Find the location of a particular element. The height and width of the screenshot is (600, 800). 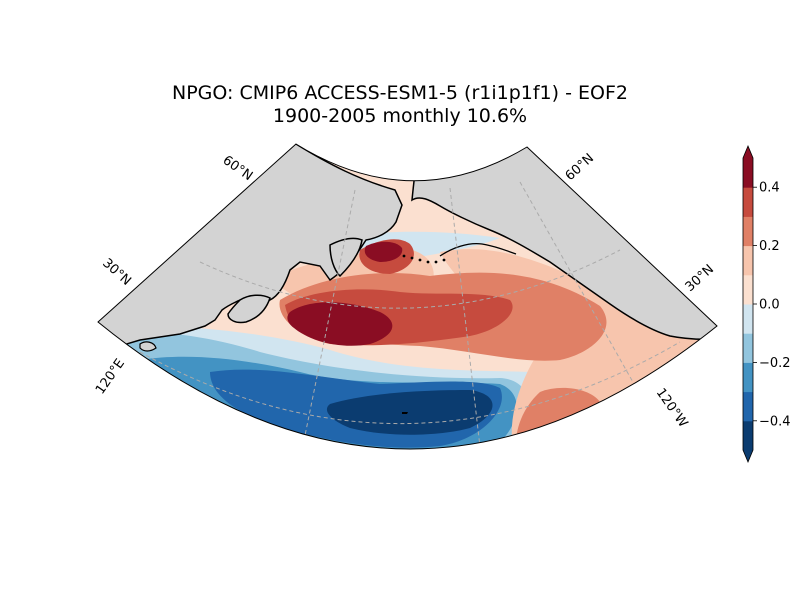

colorbar-tick-label: 0.2 is located at coordinates (769, 246).